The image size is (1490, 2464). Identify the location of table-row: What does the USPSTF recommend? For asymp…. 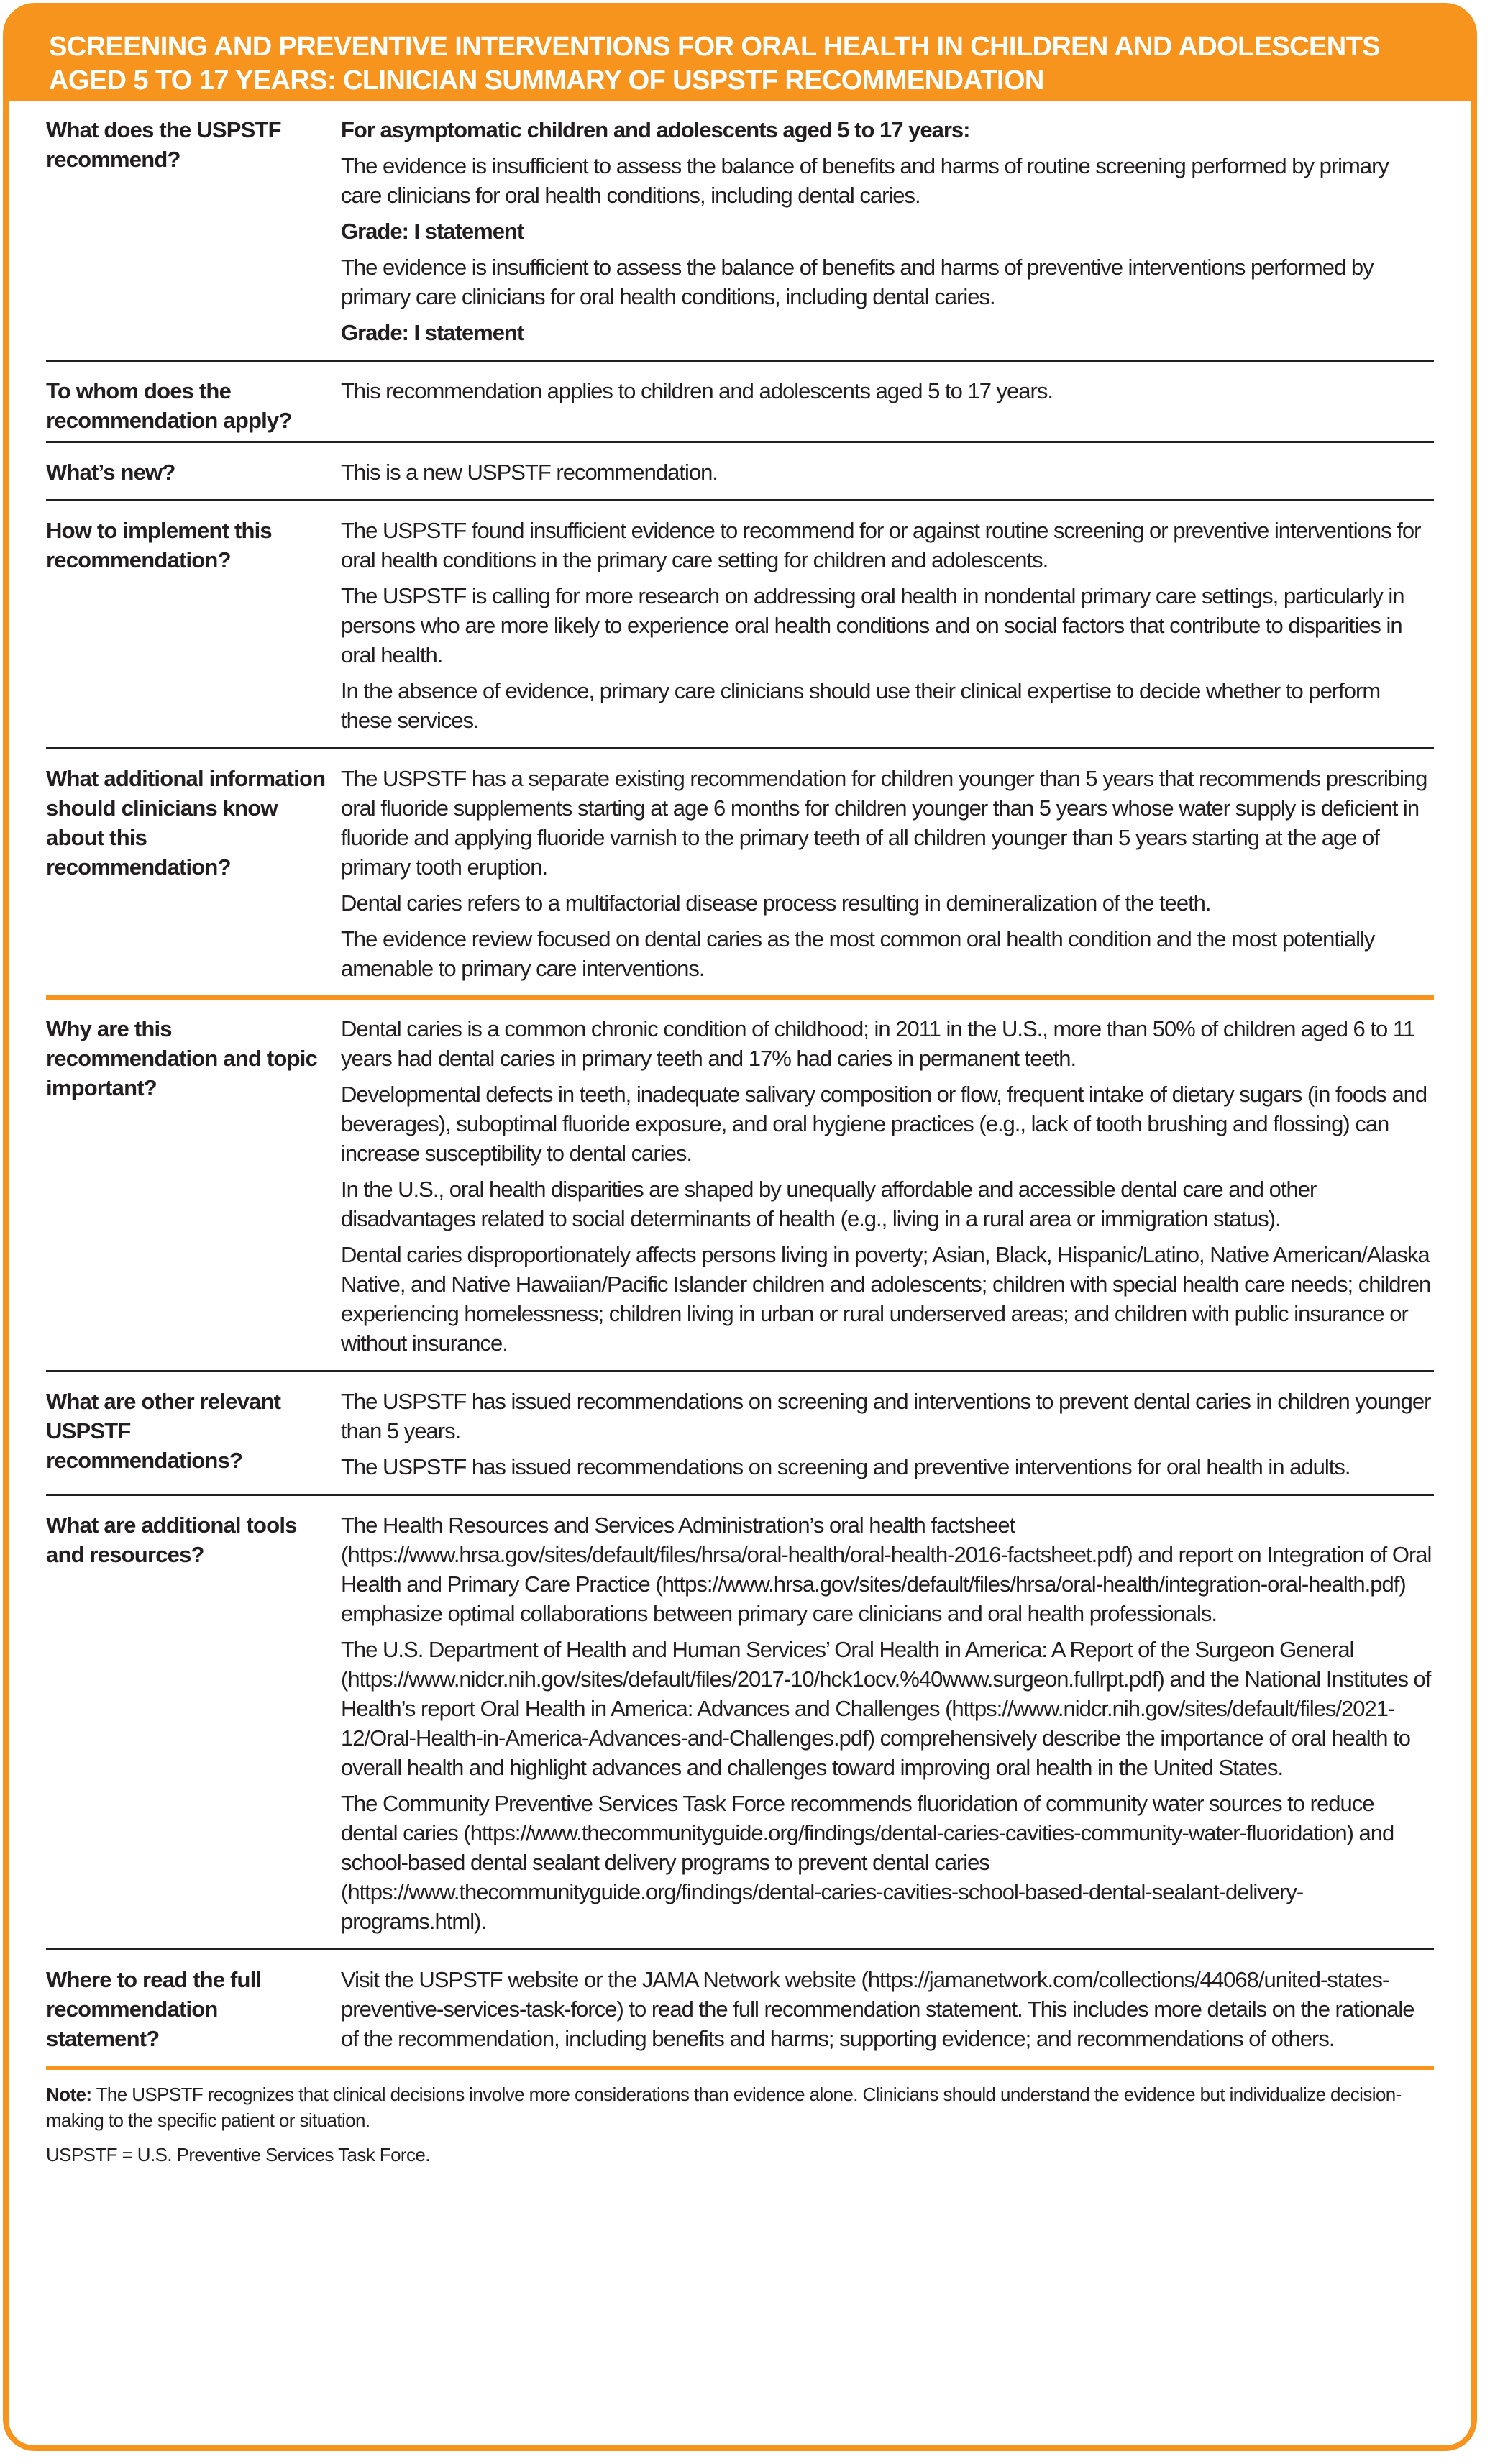
(740, 231).